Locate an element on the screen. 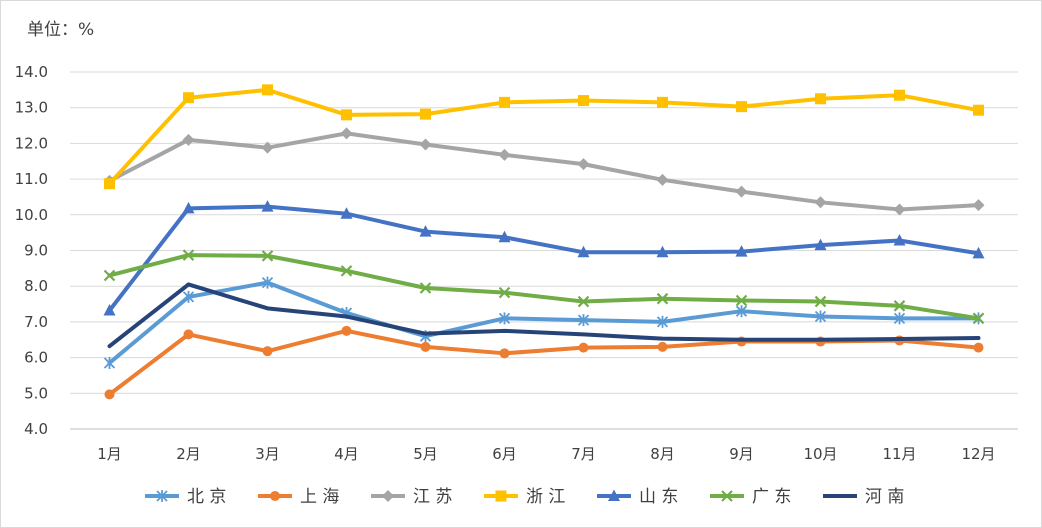 The height and width of the screenshot is (528, 1042). series-河南 is located at coordinates (544, 315).